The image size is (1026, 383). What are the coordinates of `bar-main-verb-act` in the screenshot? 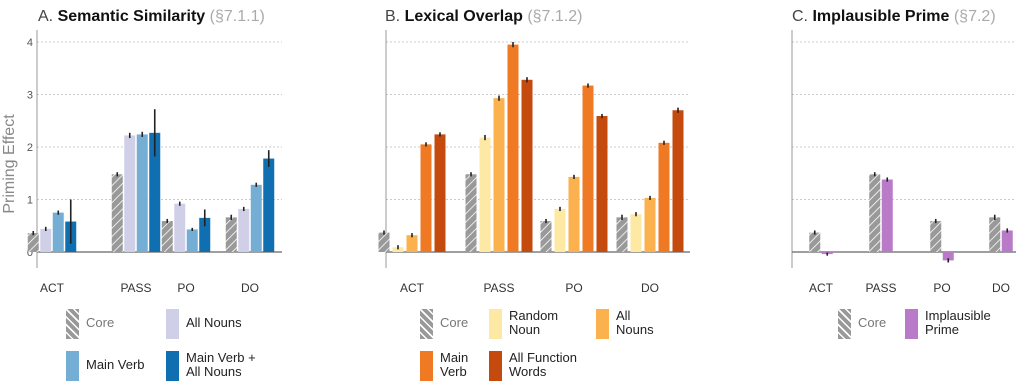 It's located at (58, 232).